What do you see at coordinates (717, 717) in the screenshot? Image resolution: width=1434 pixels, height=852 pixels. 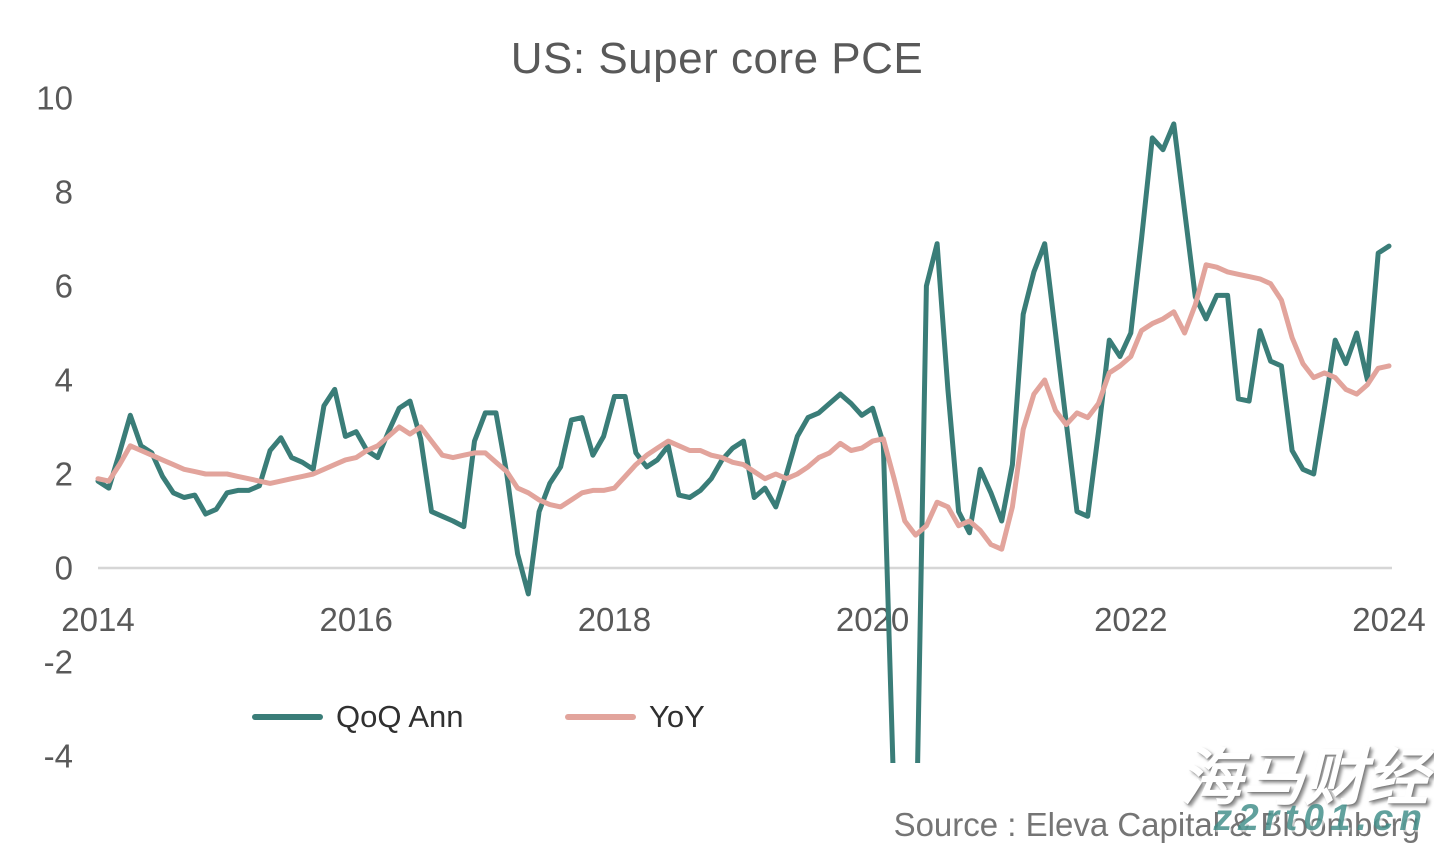 I see `chart-legend: QoQ Ann YoY` at bounding box center [717, 717].